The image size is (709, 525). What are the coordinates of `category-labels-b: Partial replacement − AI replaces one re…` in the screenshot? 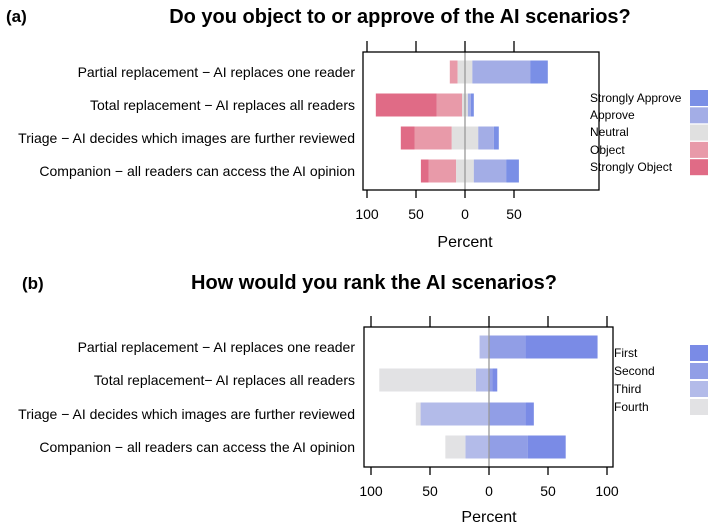 It's located at (186, 397).